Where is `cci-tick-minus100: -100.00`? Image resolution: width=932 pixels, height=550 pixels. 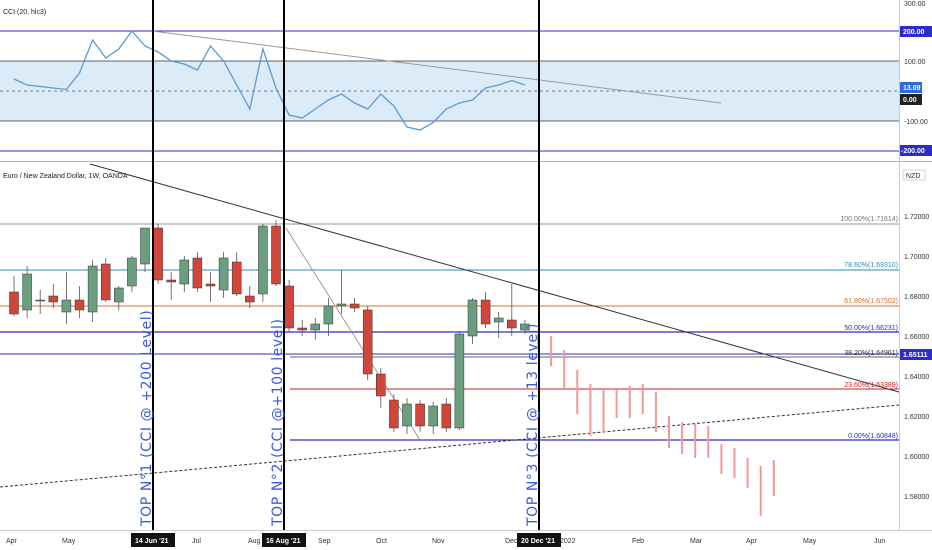
cci-tick-minus100: -100.00 is located at coordinates (916, 122).